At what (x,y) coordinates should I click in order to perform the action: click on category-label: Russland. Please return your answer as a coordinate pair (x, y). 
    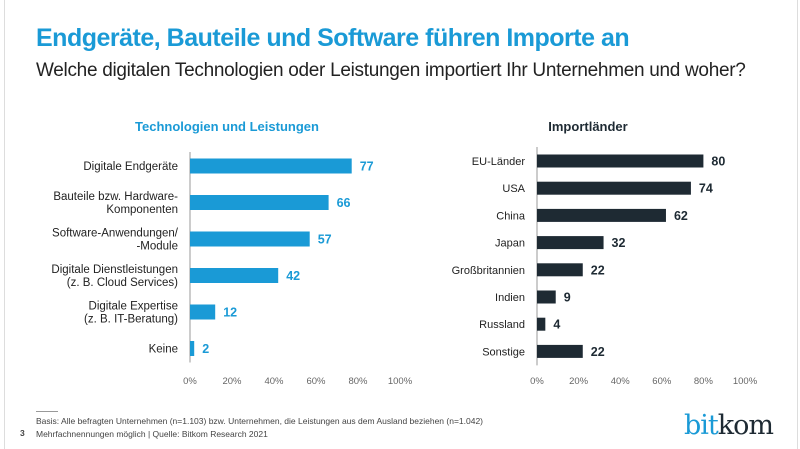
    Looking at the image, I should click on (502, 325).